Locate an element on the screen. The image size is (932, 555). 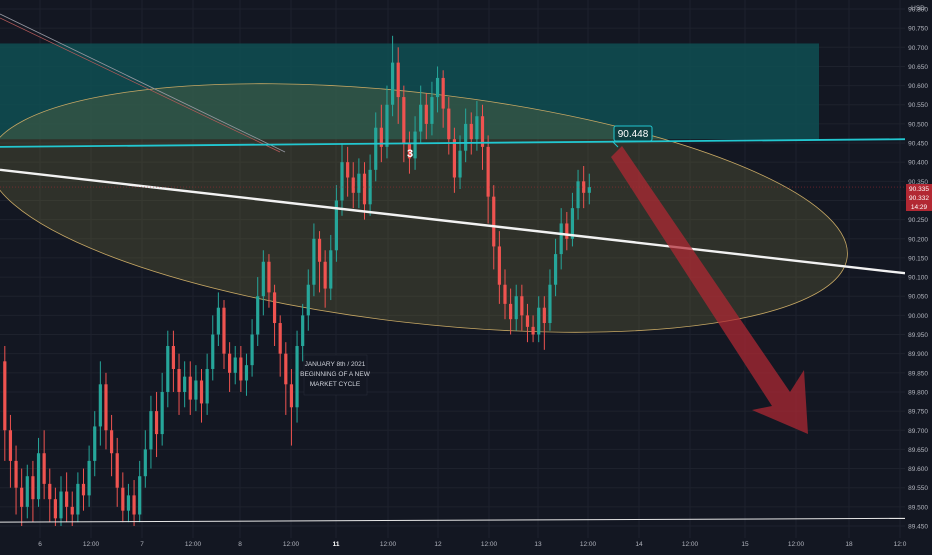
wave-label: 3 is located at coordinates (410, 154).